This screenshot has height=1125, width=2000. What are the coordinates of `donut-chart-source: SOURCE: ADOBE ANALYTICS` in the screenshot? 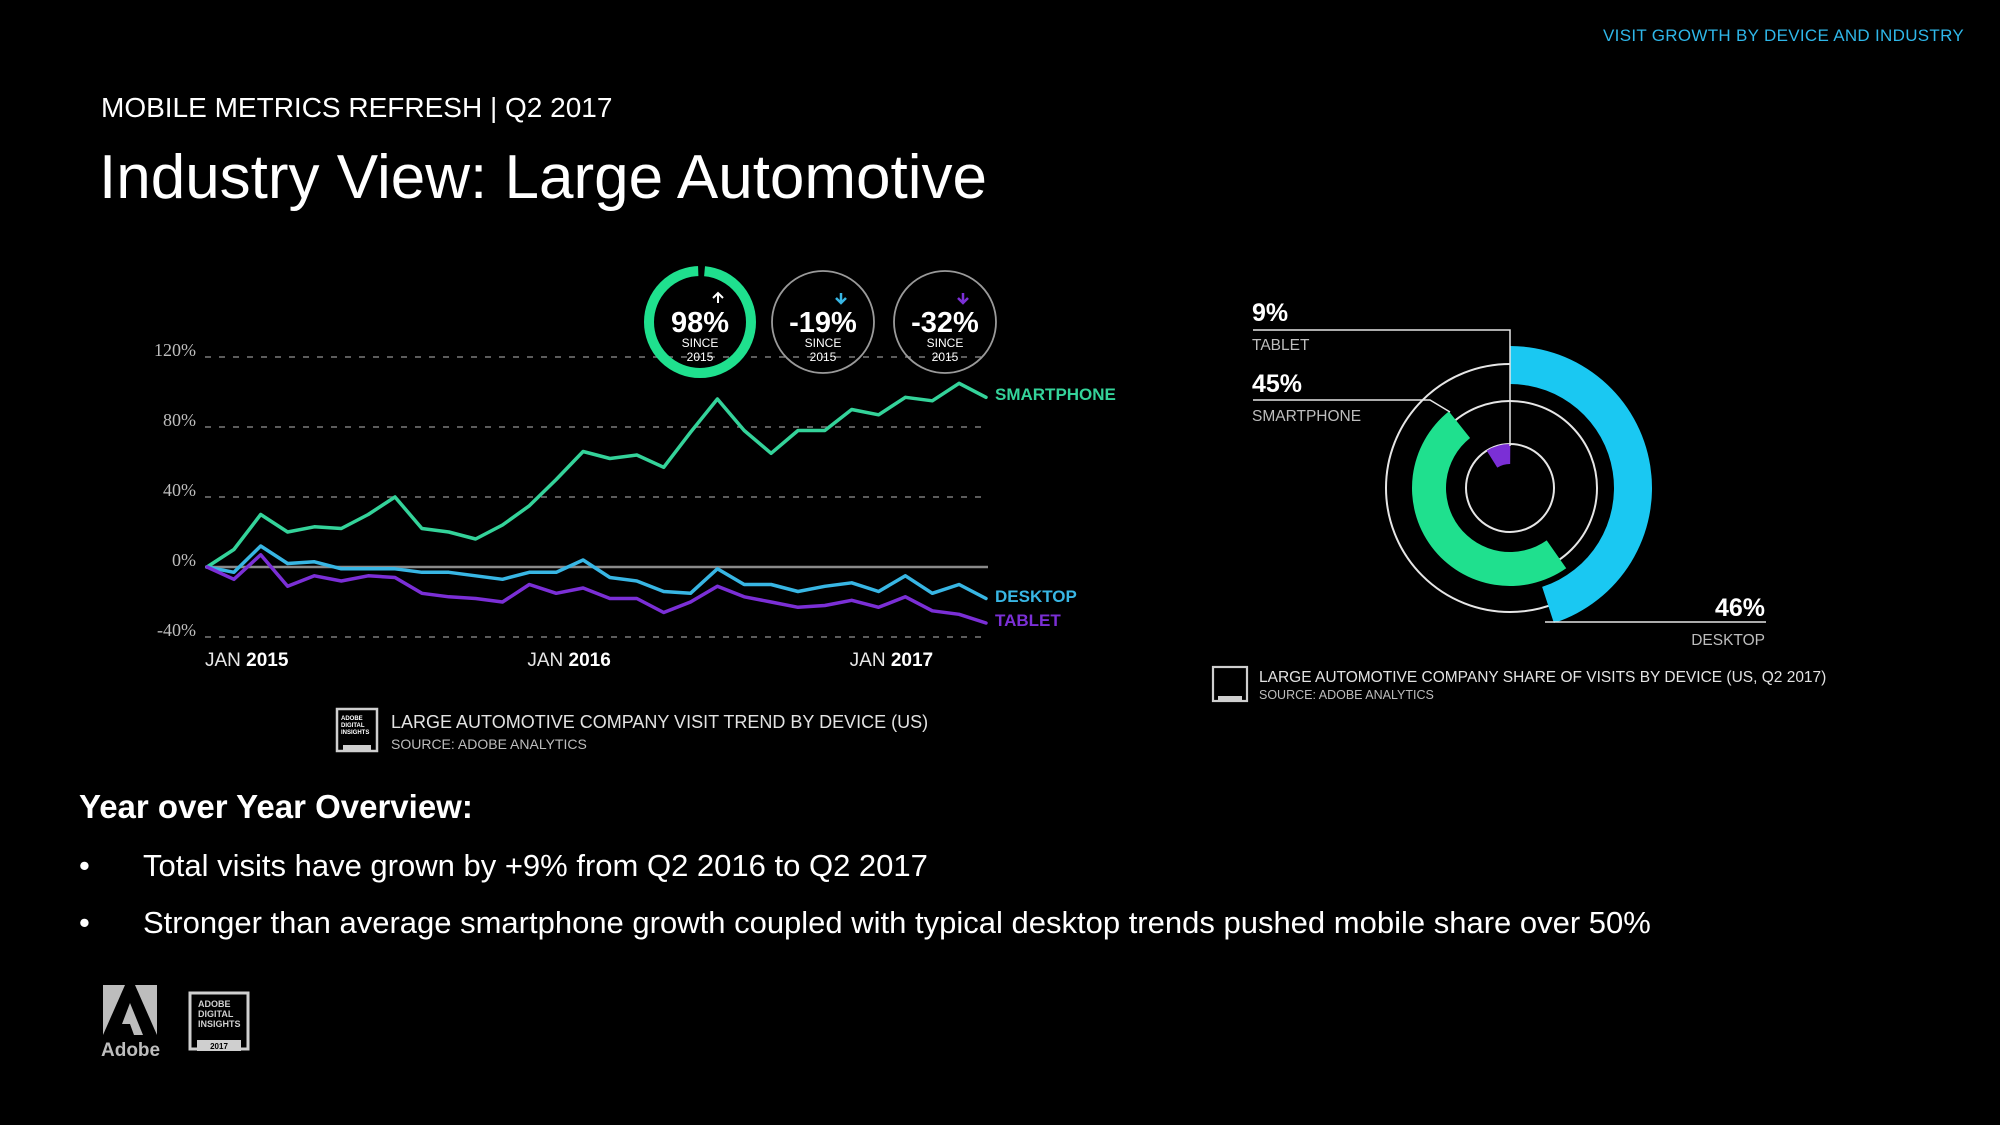 It's located at (1346, 695).